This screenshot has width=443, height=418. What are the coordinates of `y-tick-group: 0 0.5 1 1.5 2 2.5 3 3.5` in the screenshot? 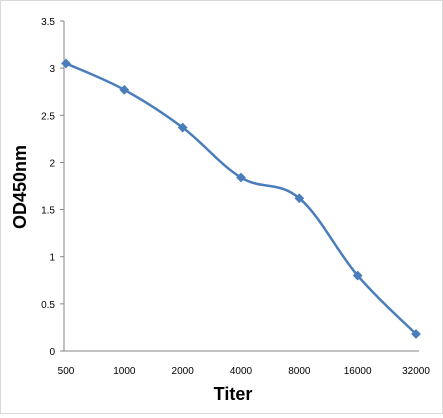 It's located at (52, 187).